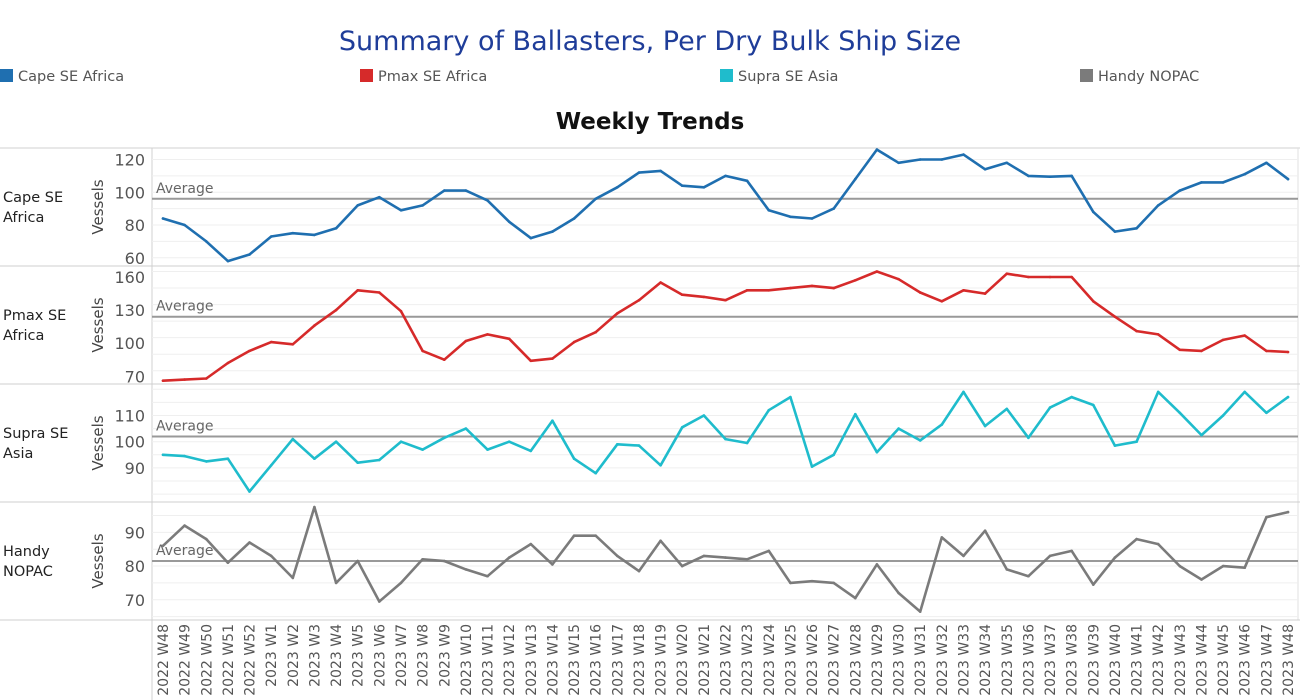 This screenshot has width=1300, height=700. What do you see at coordinates (135, 532) in the screenshot?
I see `y-tick-label: 90` at bounding box center [135, 532].